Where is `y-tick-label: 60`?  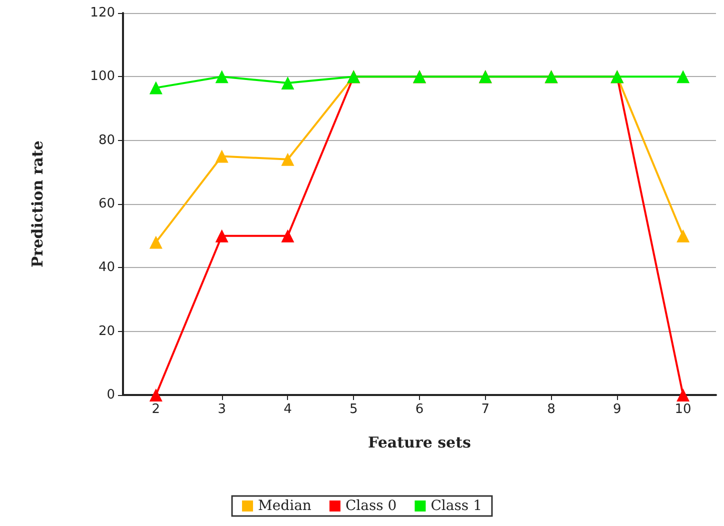 y-tick-label: 60 is located at coordinates (106, 204).